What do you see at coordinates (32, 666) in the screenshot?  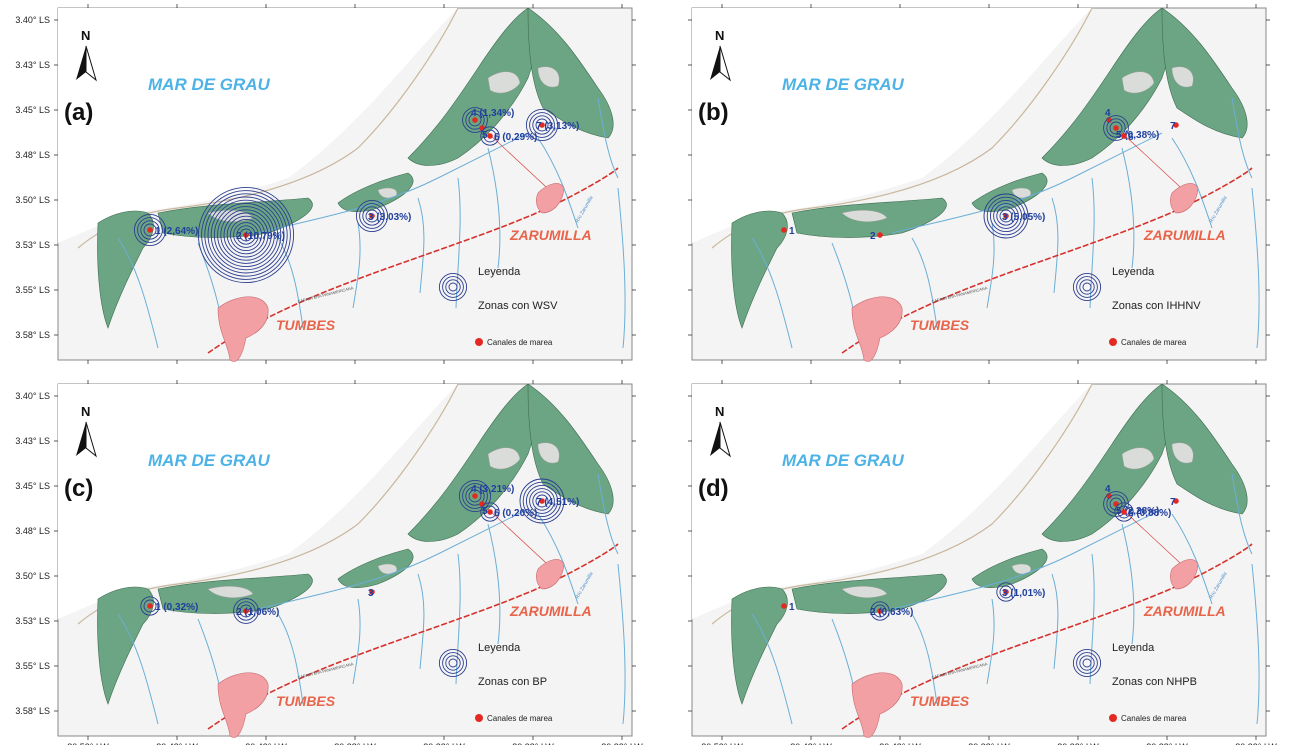 I see `y-tick-label: 3.55° LS` at bounding box center [32, 666].